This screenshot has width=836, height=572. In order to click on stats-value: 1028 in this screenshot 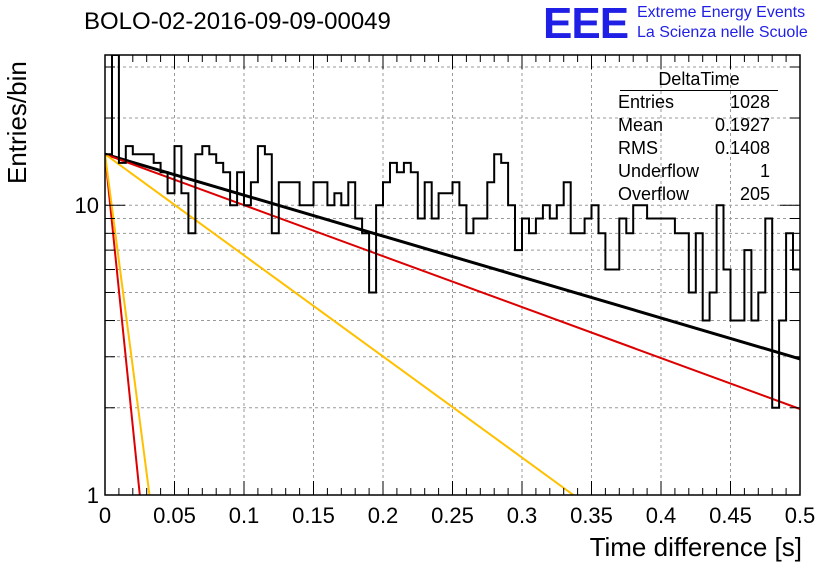, I will do `click(749, 102)`.